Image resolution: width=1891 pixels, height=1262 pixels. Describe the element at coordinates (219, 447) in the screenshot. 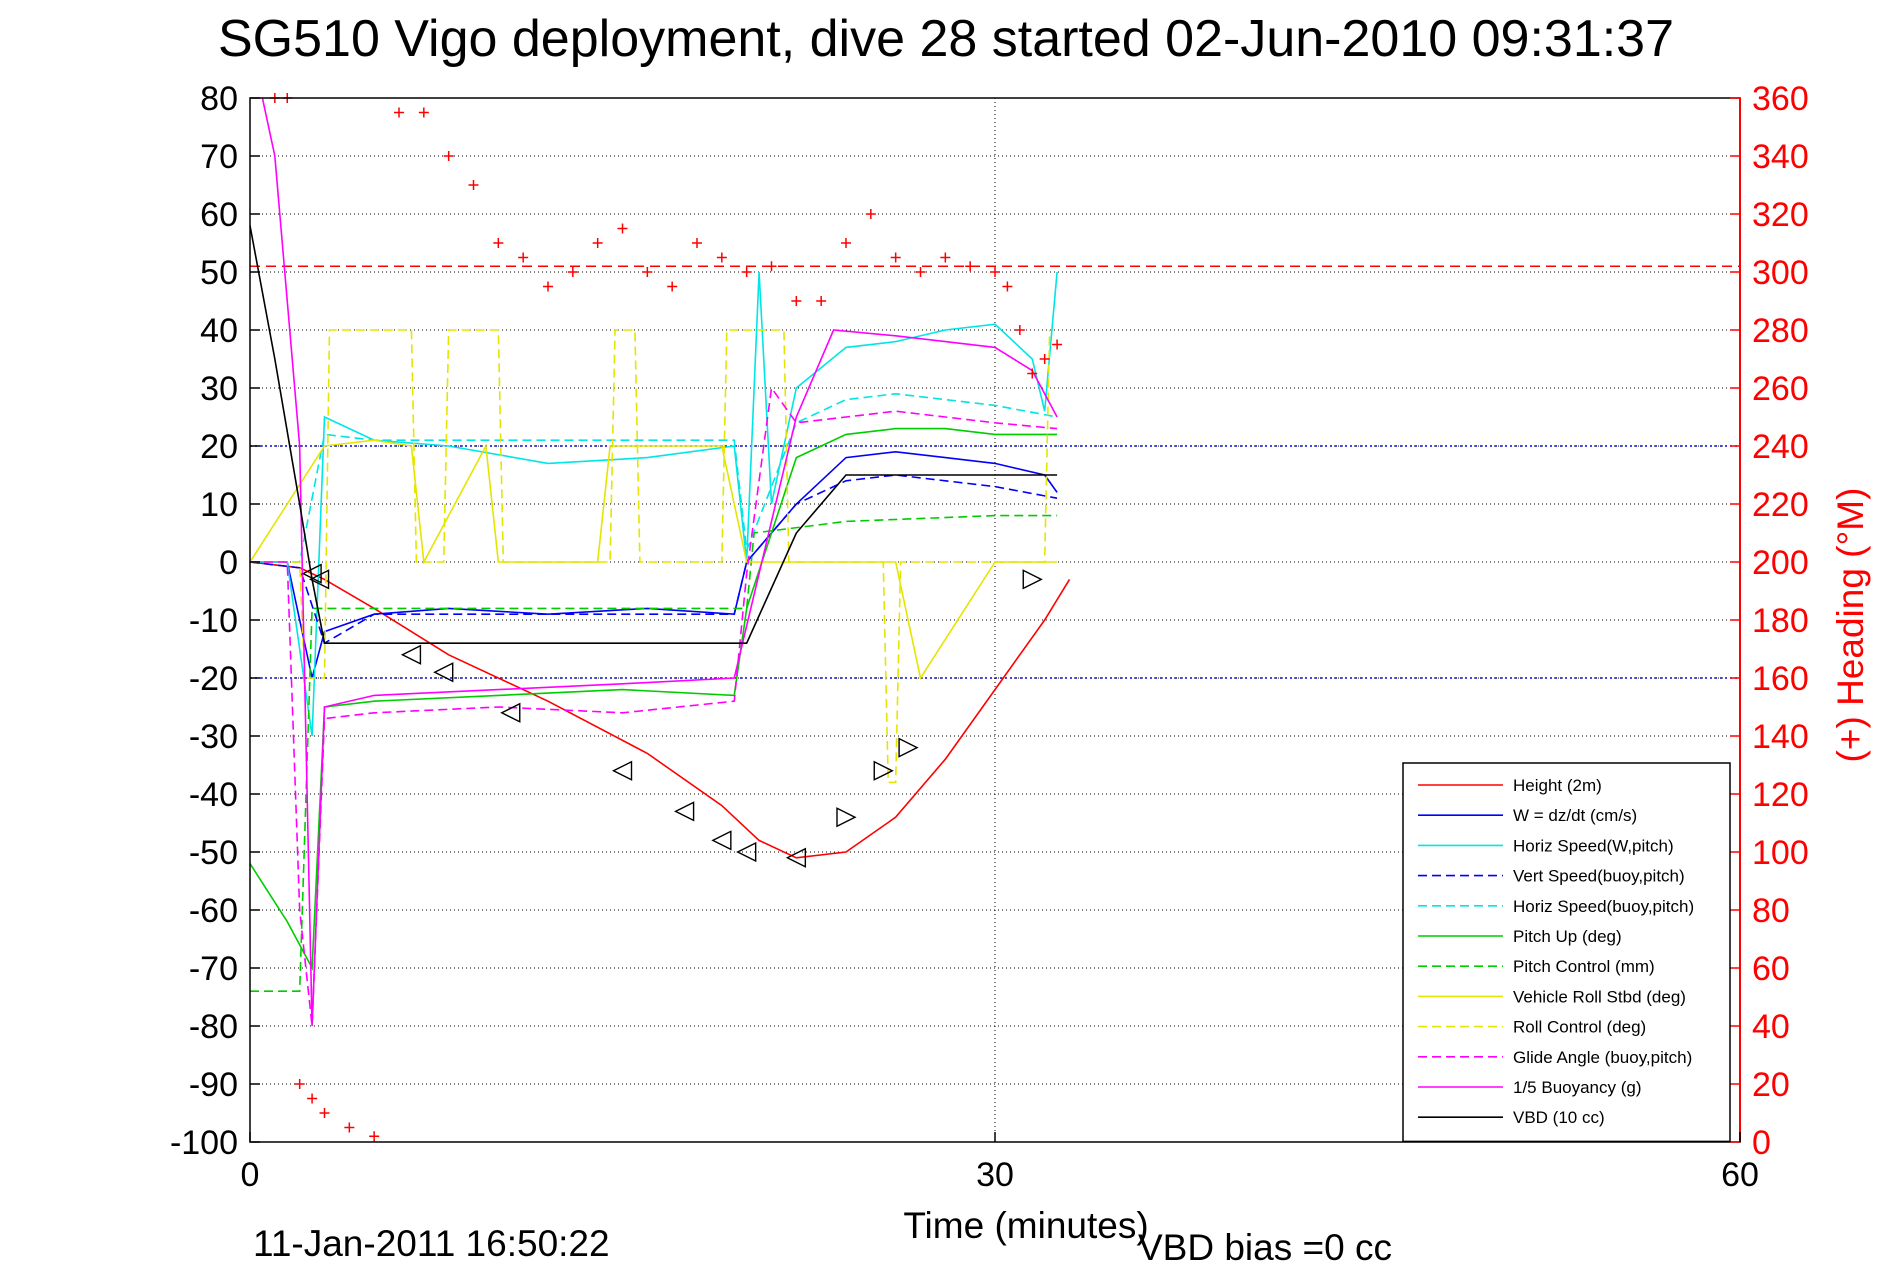

I see `y-tick-label: 20` at that location.